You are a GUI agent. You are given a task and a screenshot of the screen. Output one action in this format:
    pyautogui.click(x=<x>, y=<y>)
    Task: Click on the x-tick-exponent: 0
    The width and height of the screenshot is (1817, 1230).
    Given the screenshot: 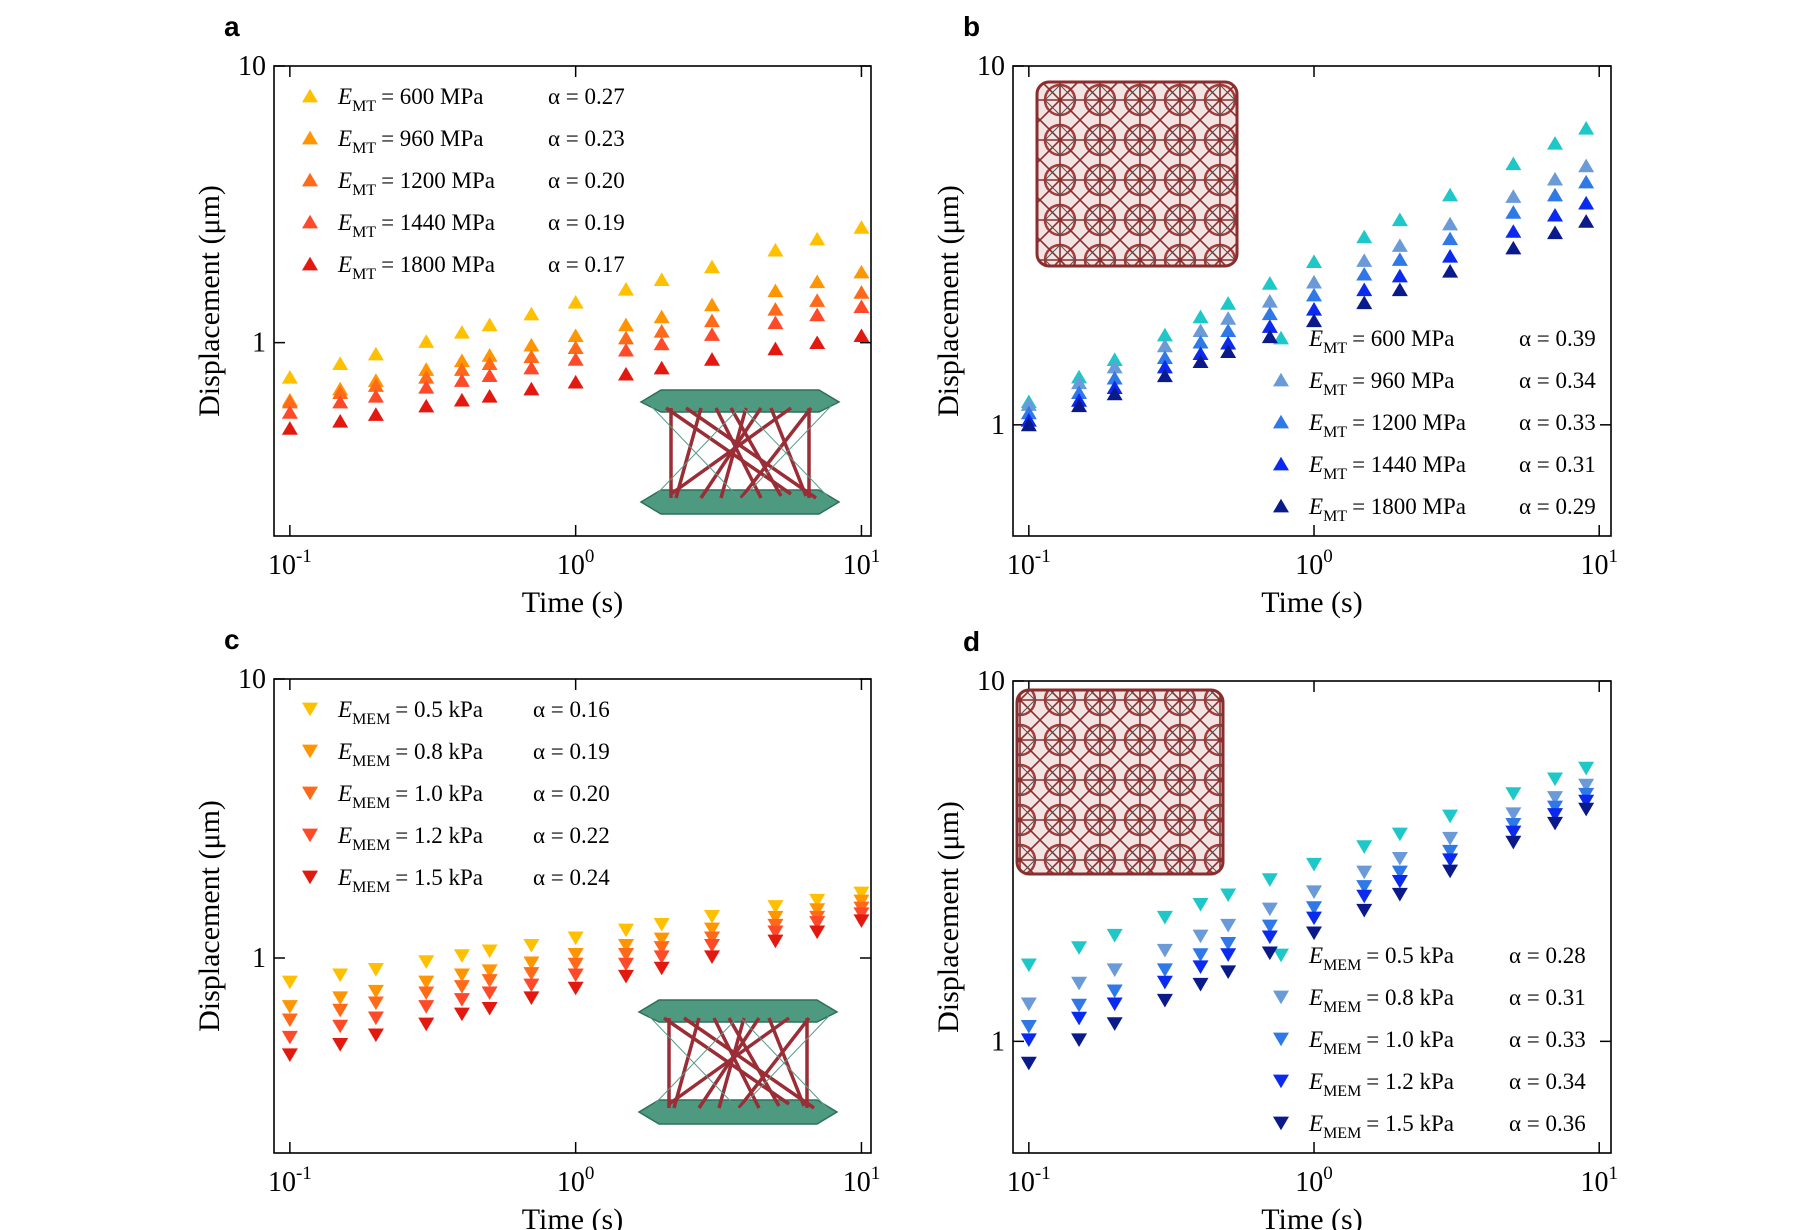 What is the action you would take?
    pyautogui.click(x=590, y=556)
    